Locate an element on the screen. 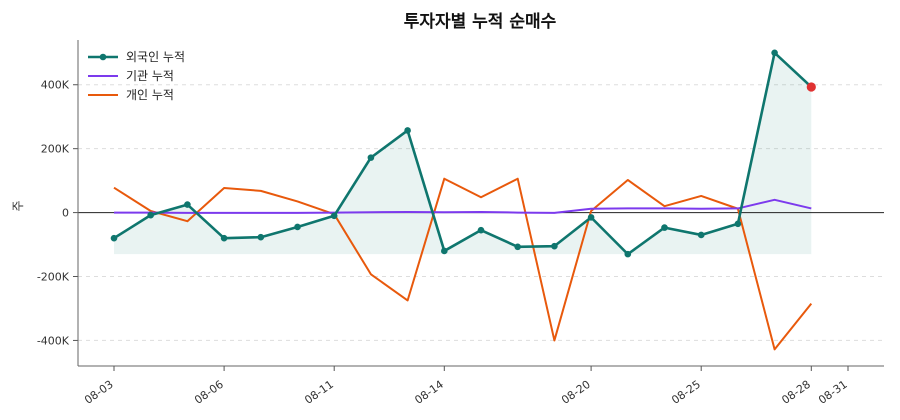 The width and height of the screenshot is (900, 420). y-axis-label: 주 is located at coordinates (18, 205).